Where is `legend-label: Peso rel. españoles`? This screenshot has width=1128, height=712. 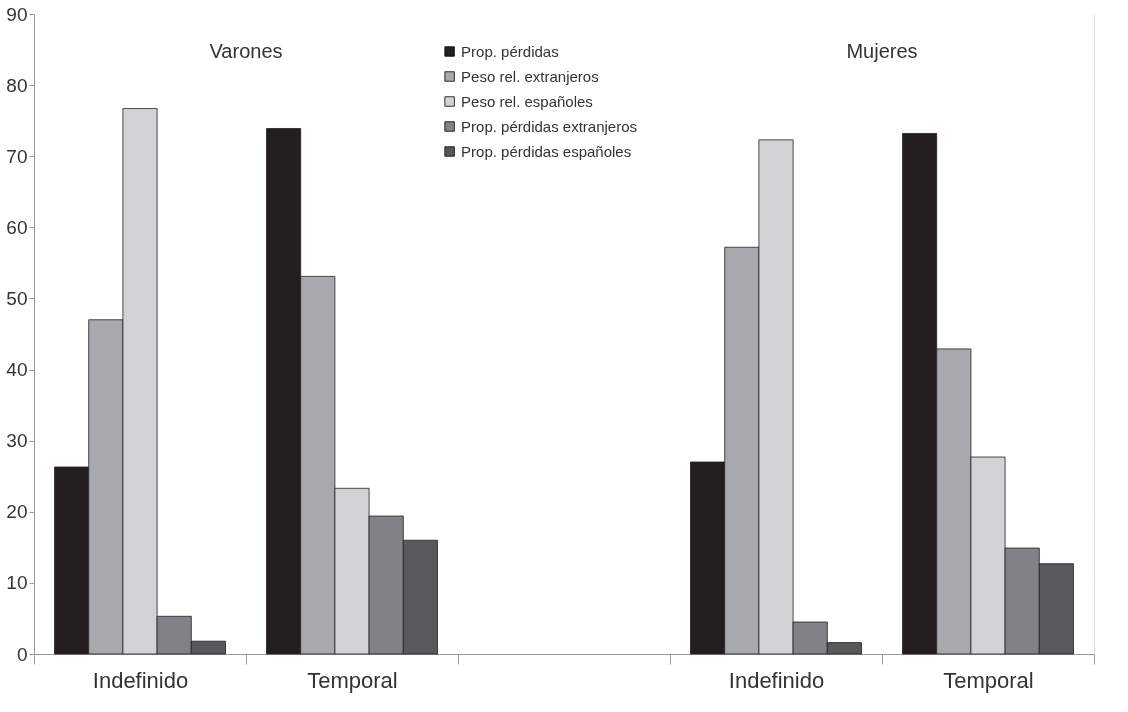 legend-label: Peso rel. españoles is located at coordinates (527, 101).